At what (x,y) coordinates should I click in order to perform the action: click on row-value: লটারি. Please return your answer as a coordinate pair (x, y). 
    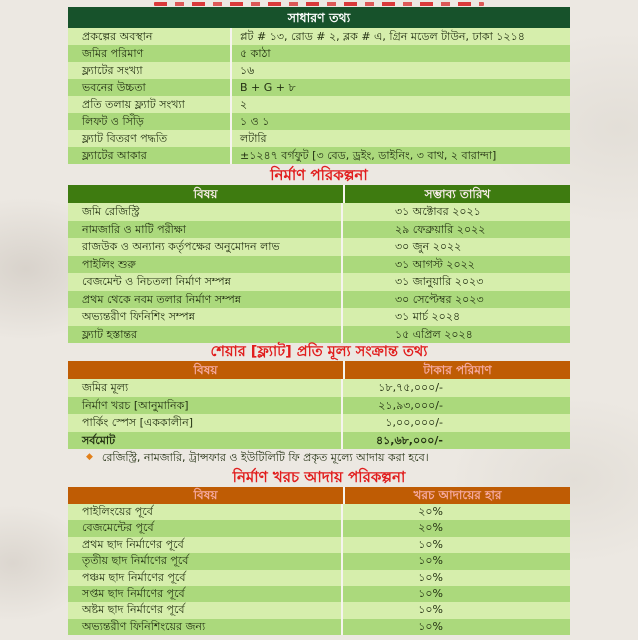
    Looking at the image, I should click on (253, 138).